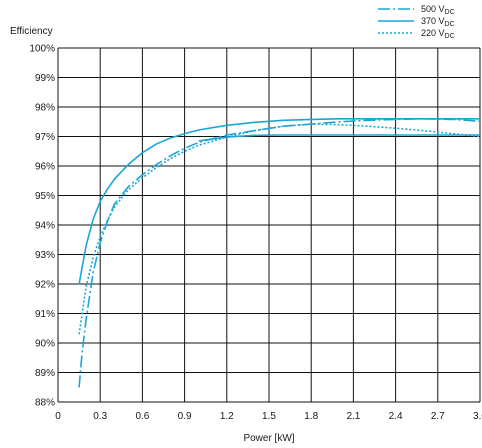 This screenshot has height=448, width=482. What do you see at coordinates (100, 416) in the screenshot?
I see `x-tick-label: 0.3` at bounding box center [100, 416].